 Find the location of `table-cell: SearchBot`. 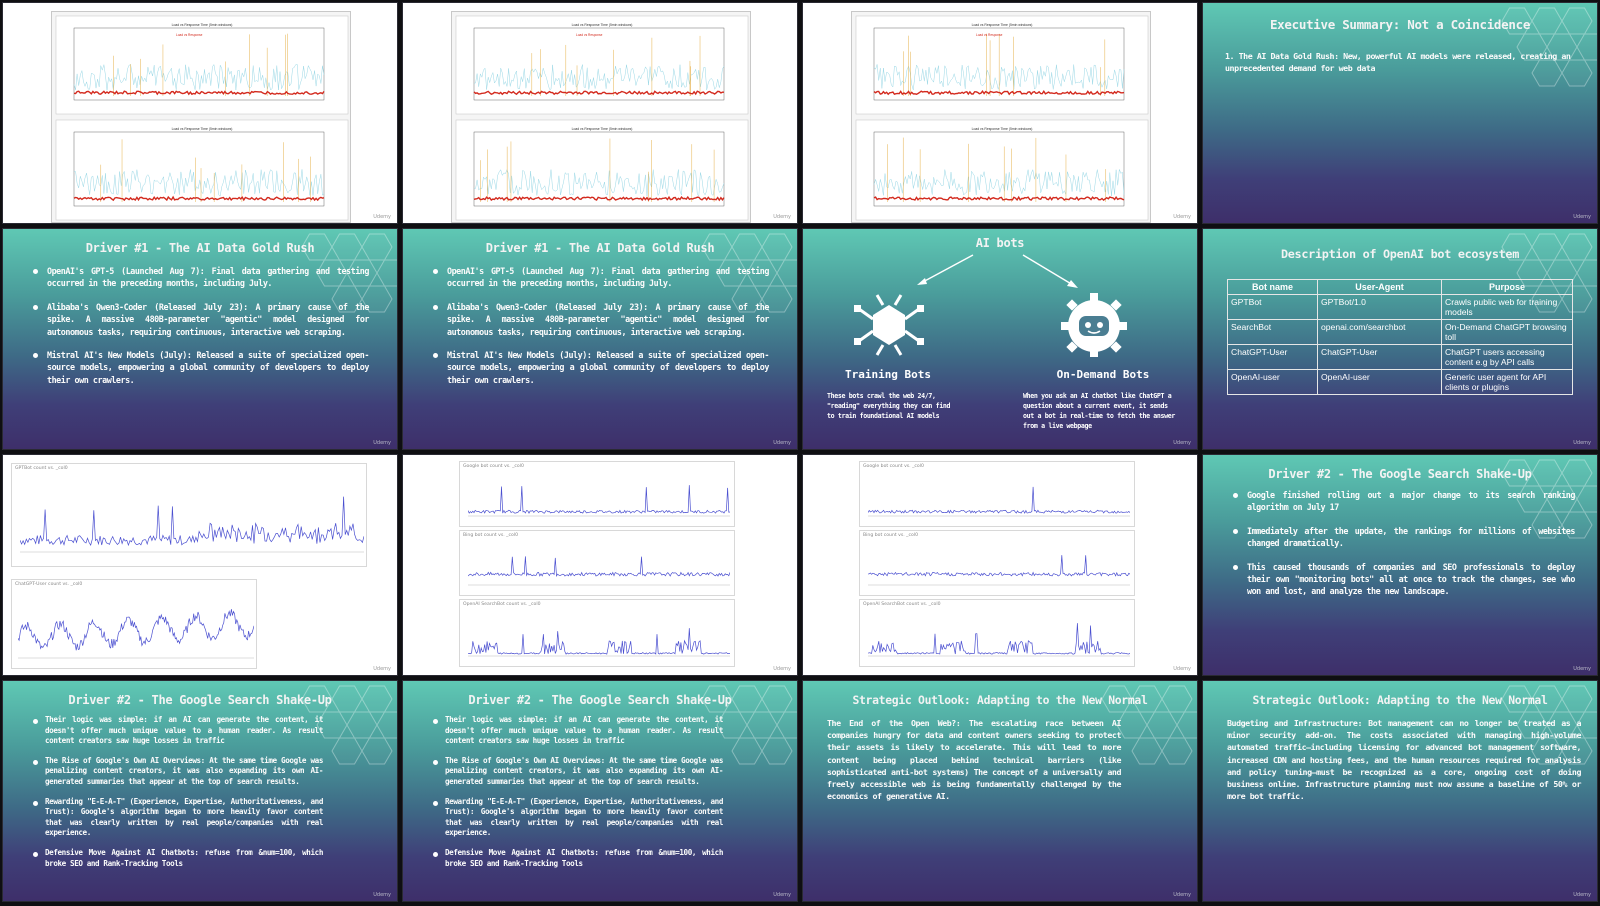

table-cell: SearchBot is located at coordinates (1272, 332).